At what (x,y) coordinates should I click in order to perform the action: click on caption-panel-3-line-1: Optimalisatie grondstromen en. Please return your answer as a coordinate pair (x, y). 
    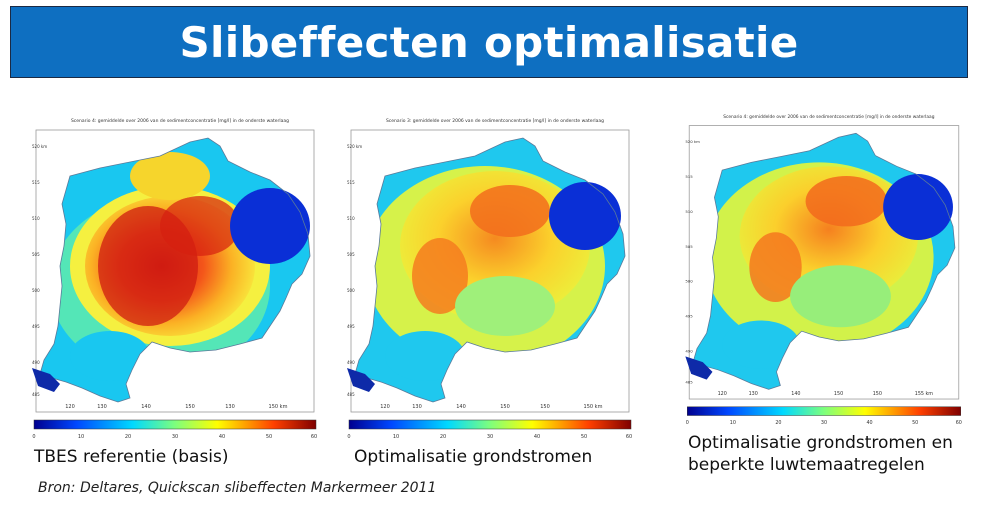
    Looking at the image, I should click on (820, 443).